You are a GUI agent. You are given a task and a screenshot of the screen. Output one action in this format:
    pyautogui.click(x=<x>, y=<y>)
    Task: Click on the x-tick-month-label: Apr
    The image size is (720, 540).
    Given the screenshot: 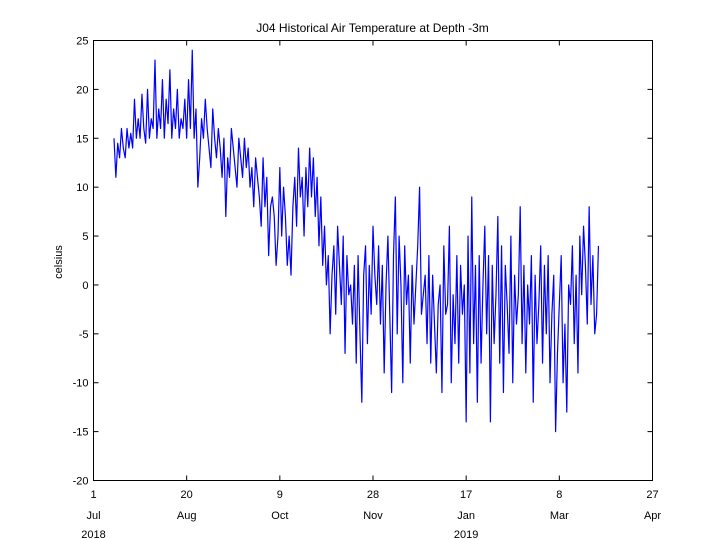 What is the action you would take?
    pyautogui.click(x=652, y=516)
    